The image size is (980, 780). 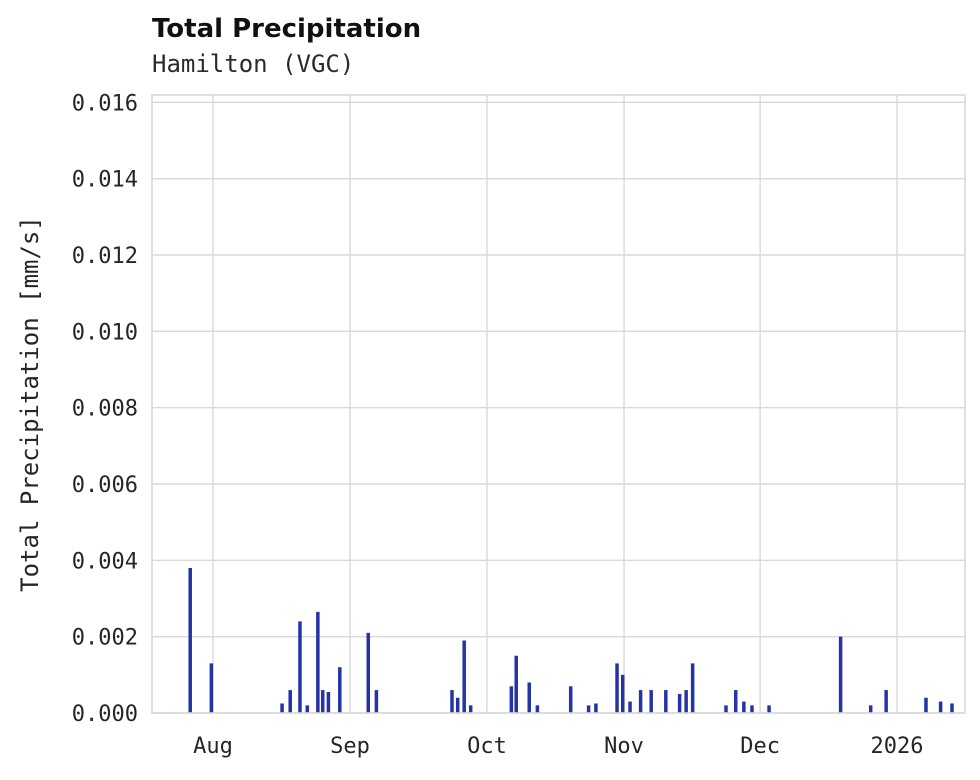 I want to click on y-tick-label: 0.006, so click(x=105, y=485).